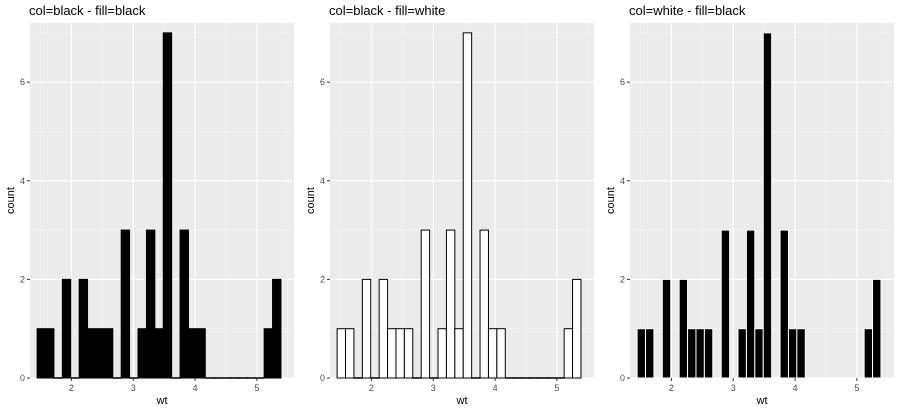  I want to click on y-tick-label: 0, so click(22, 378).